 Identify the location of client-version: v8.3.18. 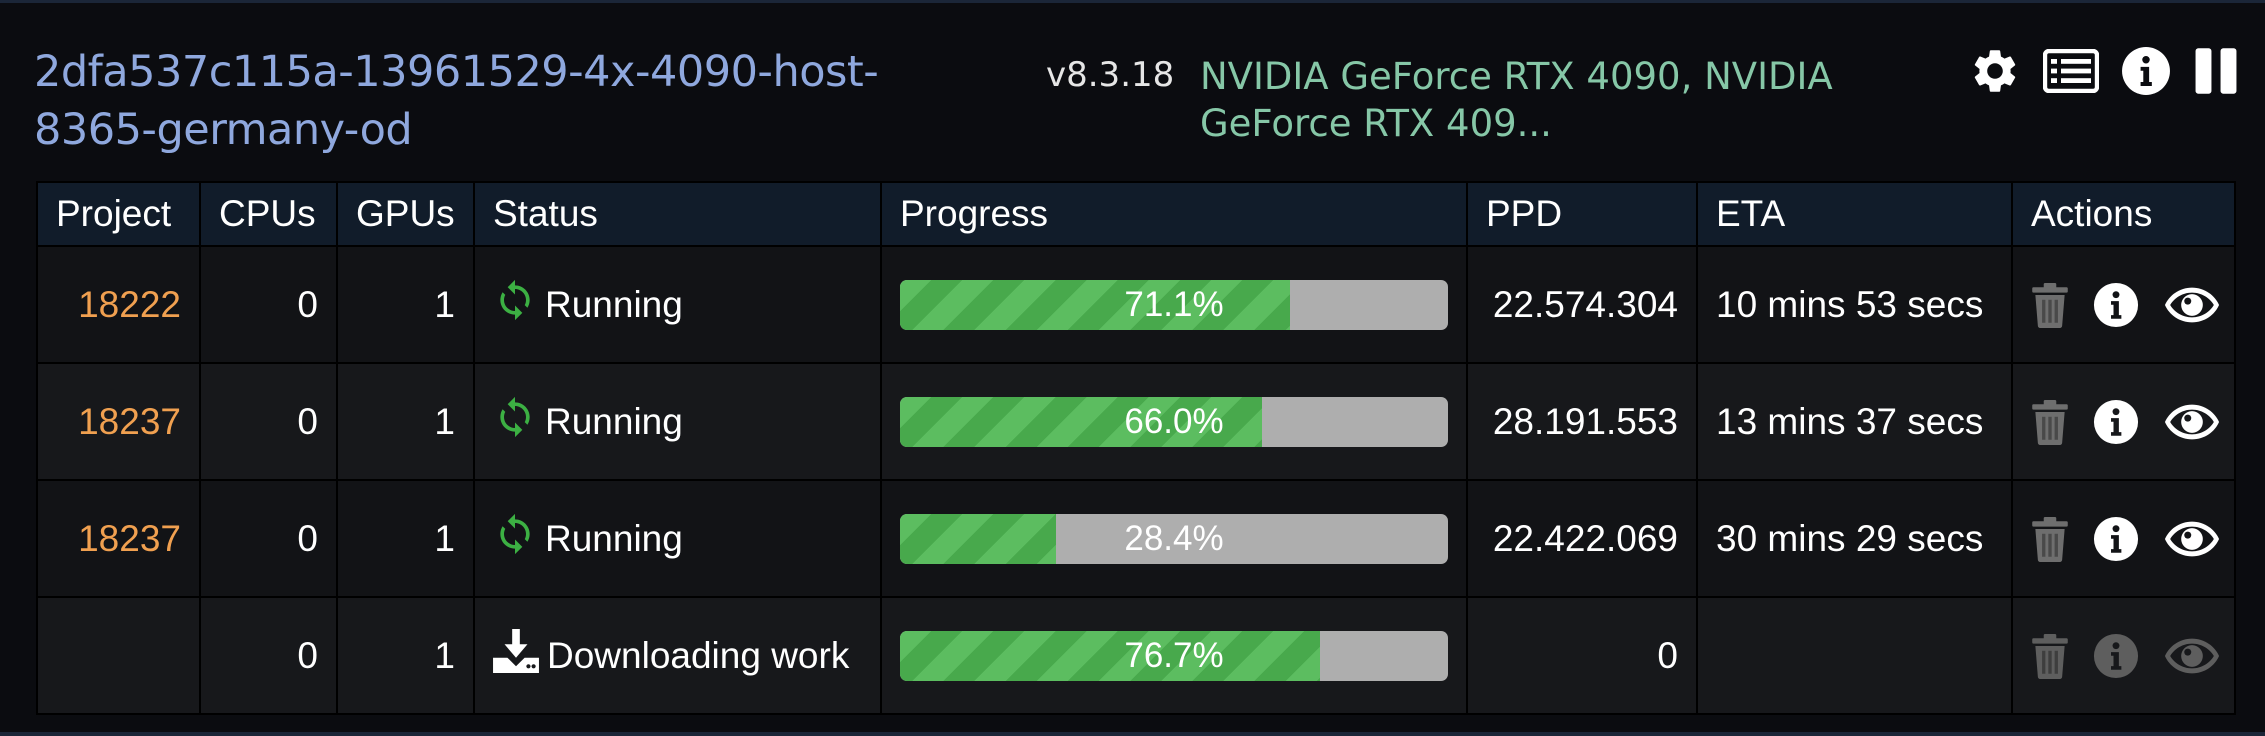
(1110, 75).